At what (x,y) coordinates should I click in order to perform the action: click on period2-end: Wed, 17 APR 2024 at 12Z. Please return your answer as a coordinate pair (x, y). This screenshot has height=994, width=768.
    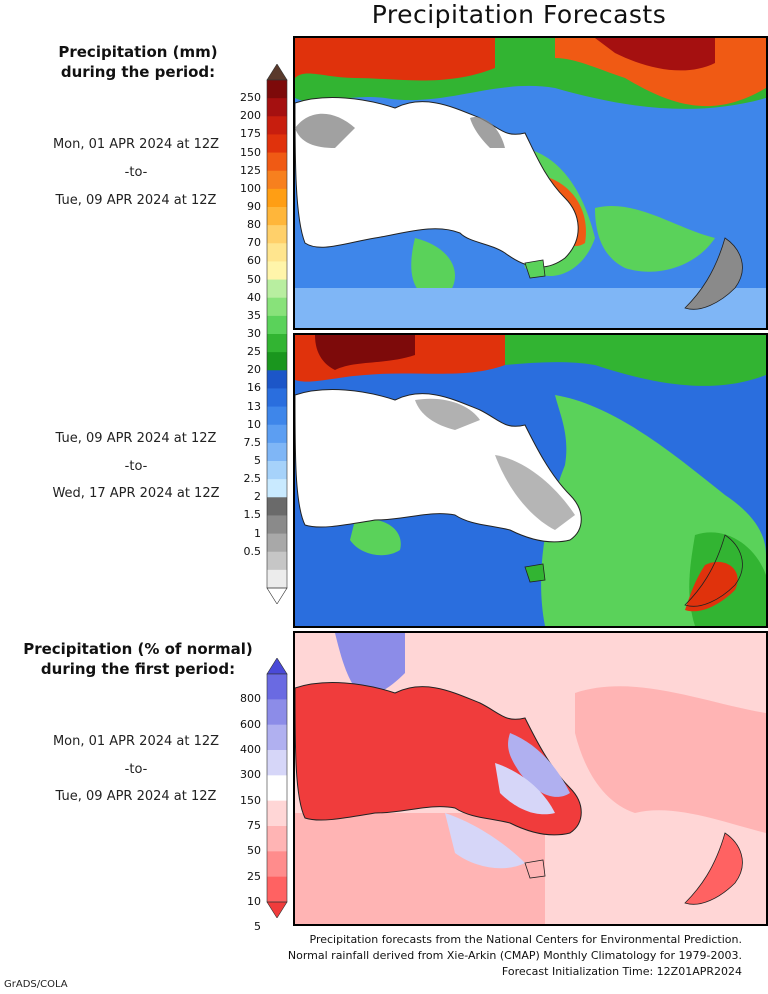
    Looking at the image, I should click on (136, 493).